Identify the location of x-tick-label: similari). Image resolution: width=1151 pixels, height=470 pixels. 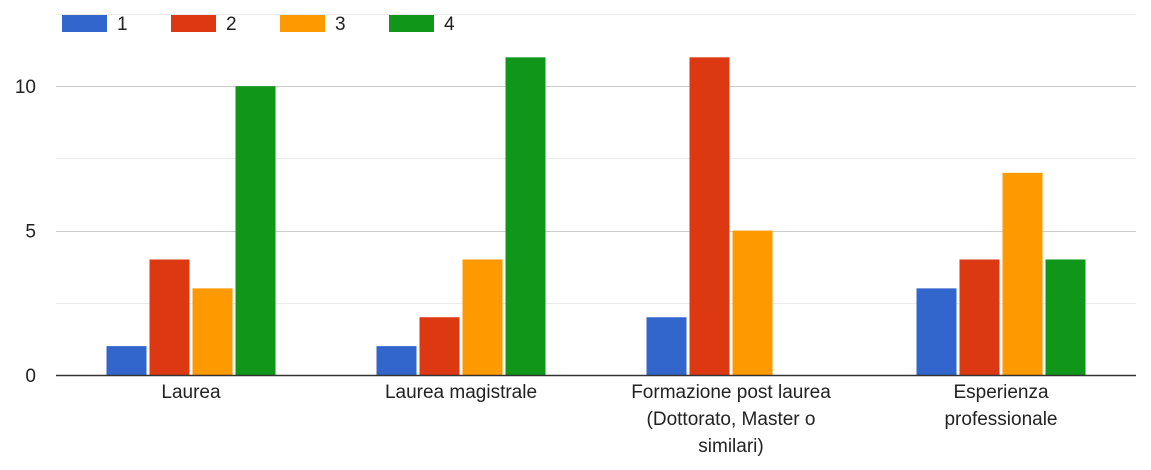
(730, 446).